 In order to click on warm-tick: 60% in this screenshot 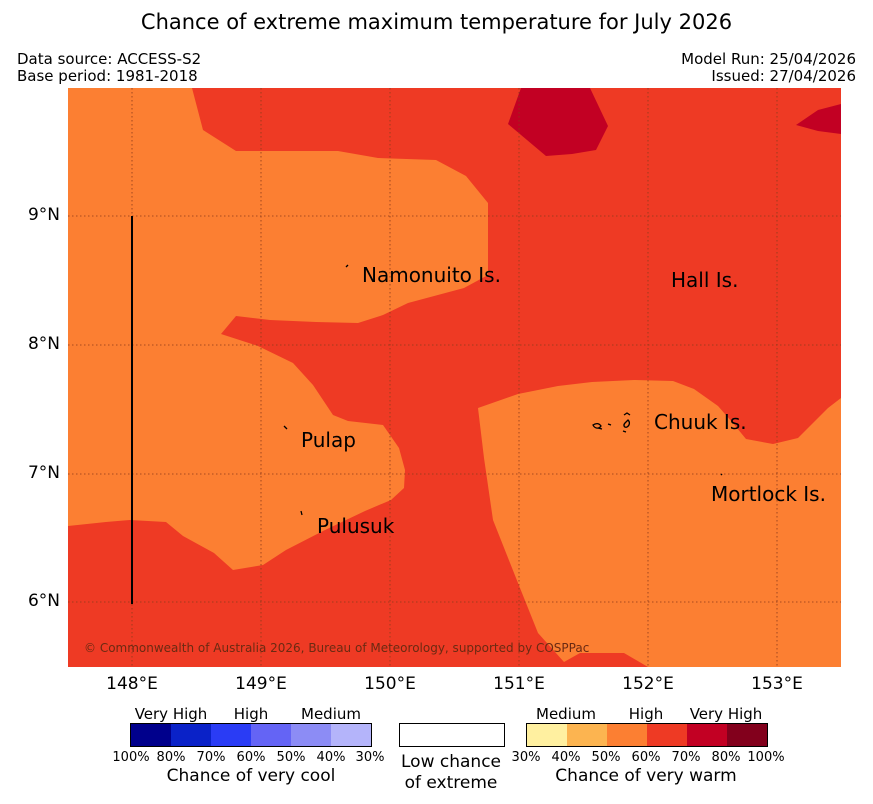, I will do `click(646, 757)`.